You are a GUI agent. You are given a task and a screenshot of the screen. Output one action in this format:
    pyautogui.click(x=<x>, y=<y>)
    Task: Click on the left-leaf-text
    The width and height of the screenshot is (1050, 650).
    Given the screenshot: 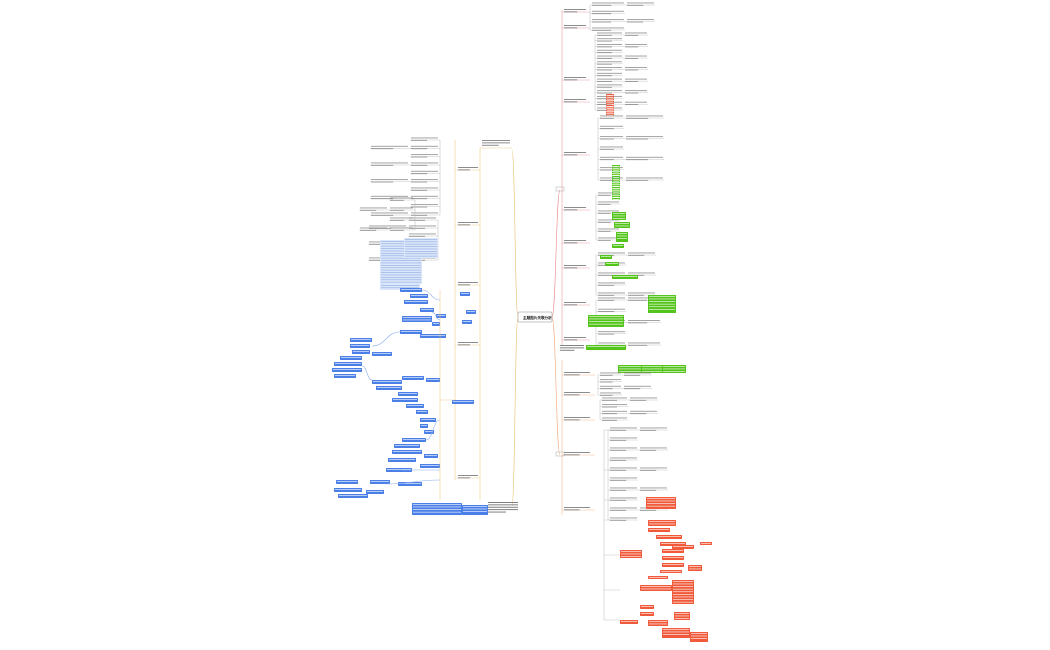 What is the action you would take?
    pyautogui.click(x=373, y=228)
    